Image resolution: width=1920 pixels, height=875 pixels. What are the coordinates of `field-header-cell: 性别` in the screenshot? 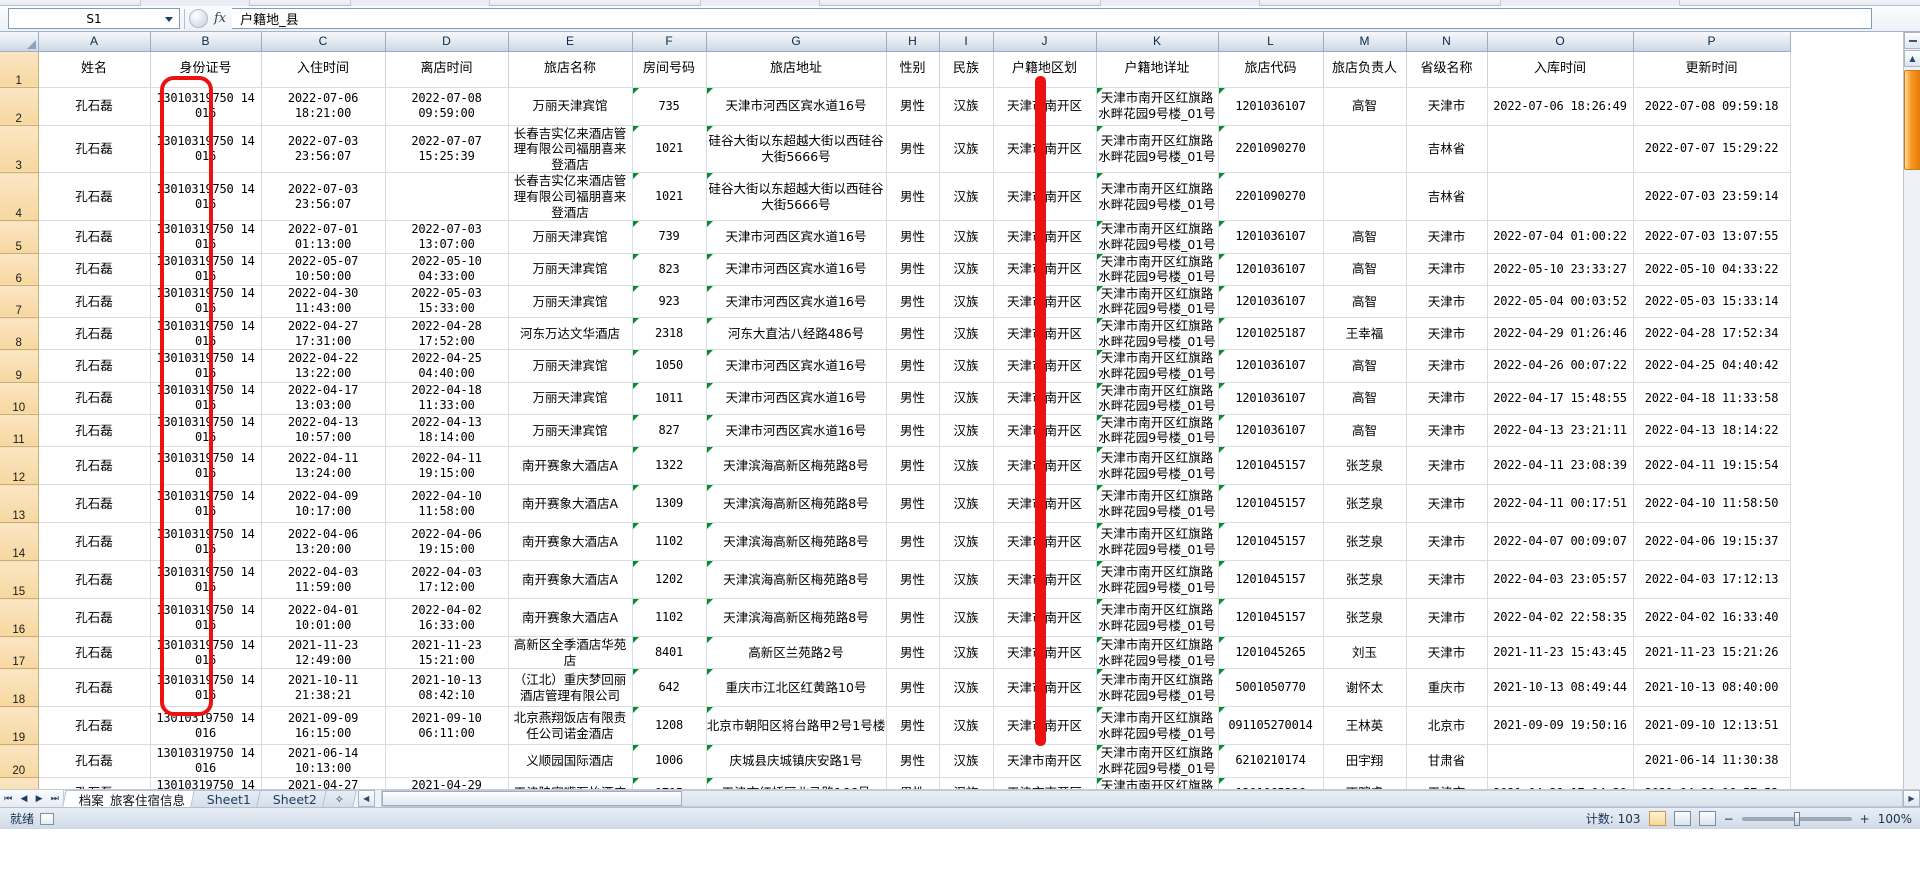 It's located at (913, 69).